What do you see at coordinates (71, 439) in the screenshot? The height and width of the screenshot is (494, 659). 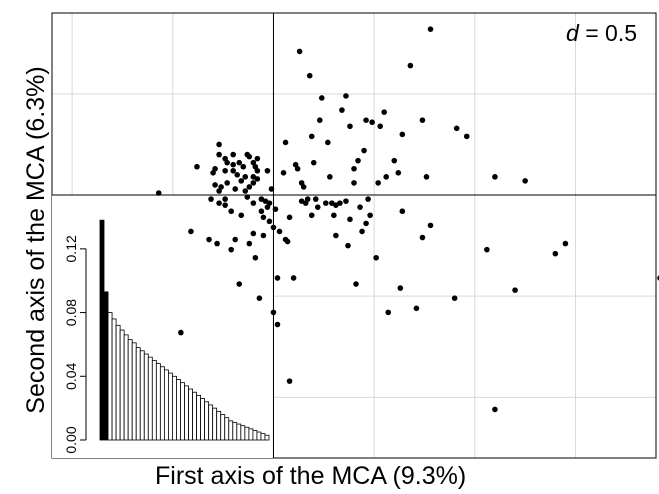 I see `inset-y-tick-label: 0.00` at bounding box center [71, 439].